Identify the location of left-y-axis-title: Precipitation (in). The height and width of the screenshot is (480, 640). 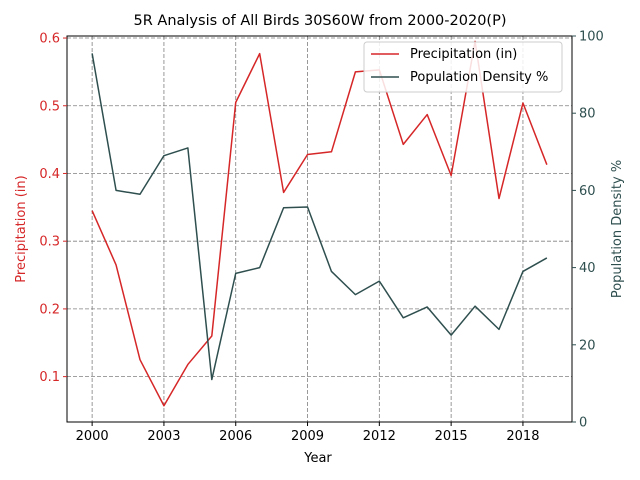
(21, 228).